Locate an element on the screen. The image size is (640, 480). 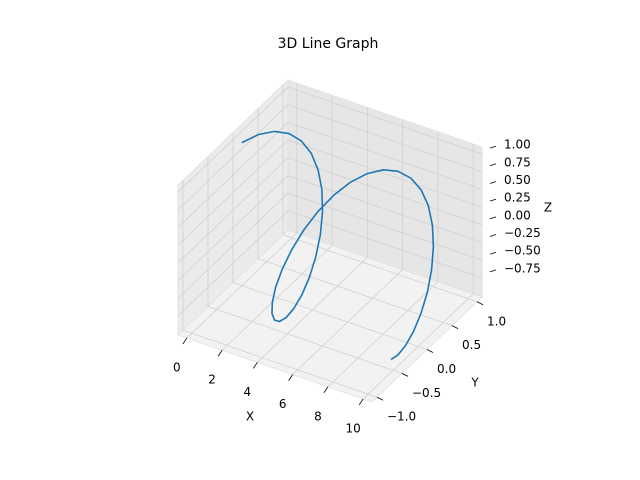
x-tick-label: 2 is located at coordinates (212, 380).